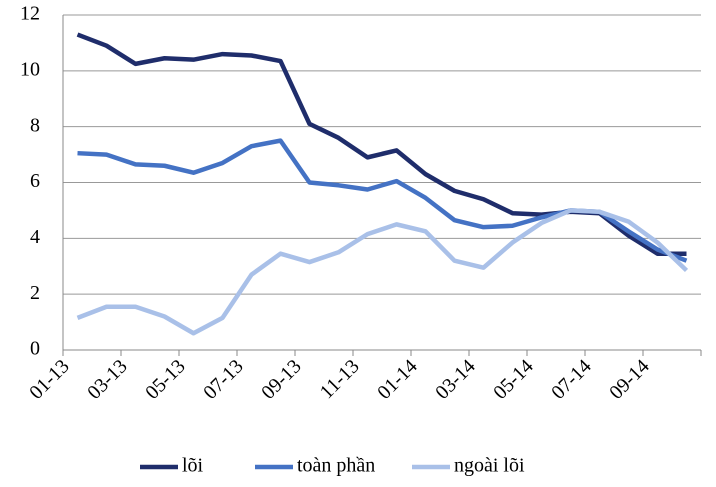  What do you see at coordinates (49, 379) in the screenshot?
I see `x-tick-label: 01-13` at bounding box center [49, 379].